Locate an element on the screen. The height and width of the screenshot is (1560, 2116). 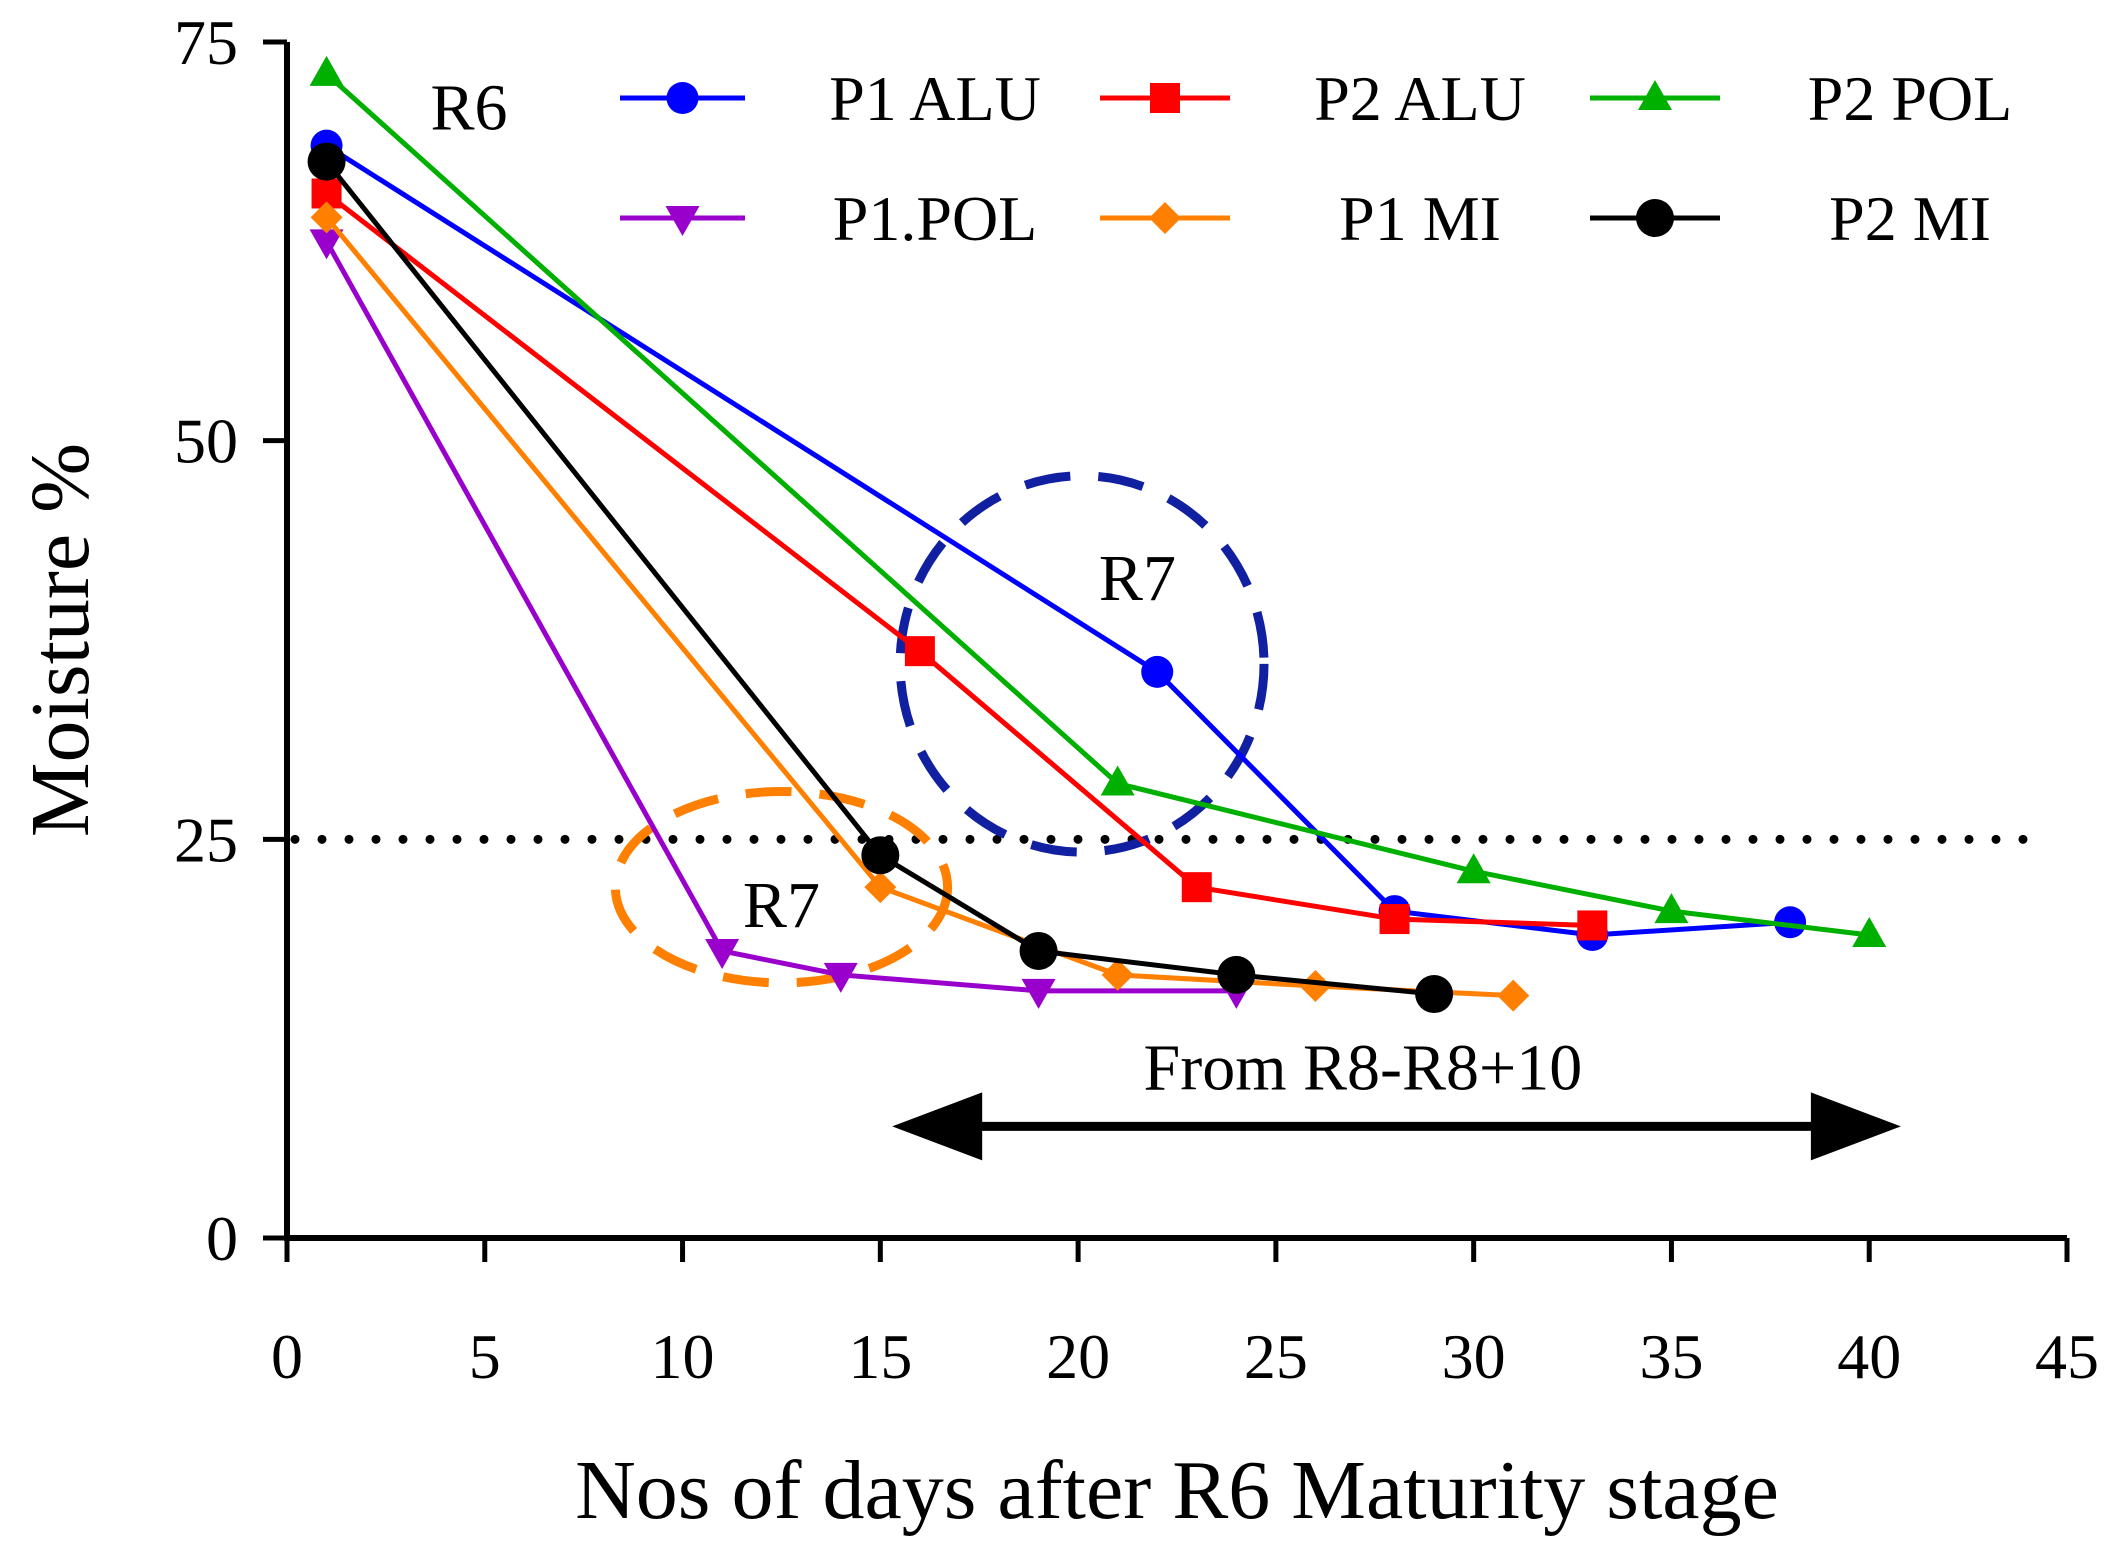
legend-marker-p2-alu is located at coordinates (1165, 98).